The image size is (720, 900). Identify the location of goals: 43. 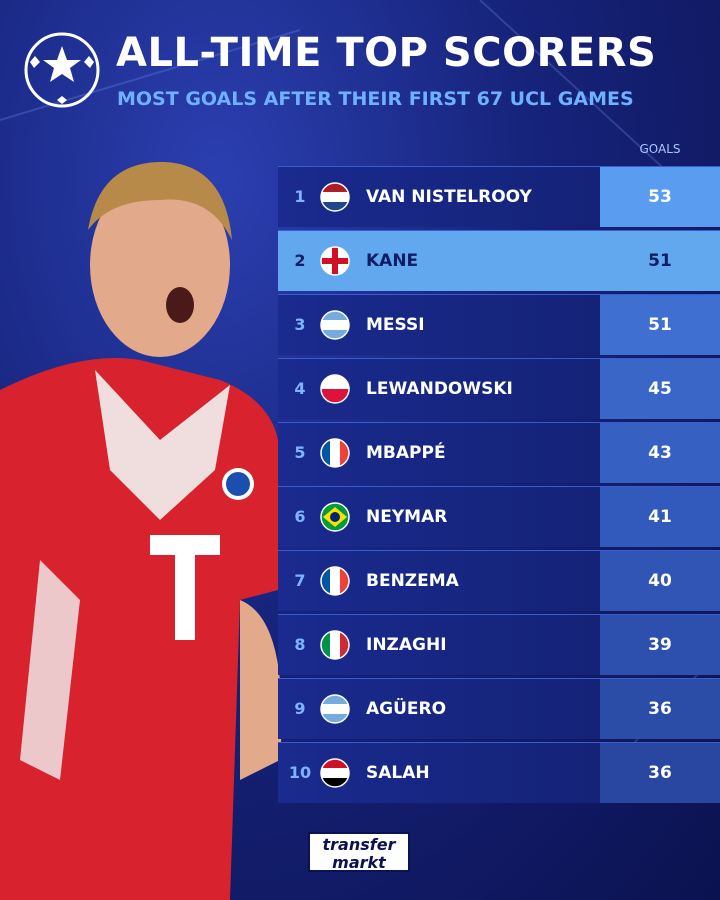
(660, 453).